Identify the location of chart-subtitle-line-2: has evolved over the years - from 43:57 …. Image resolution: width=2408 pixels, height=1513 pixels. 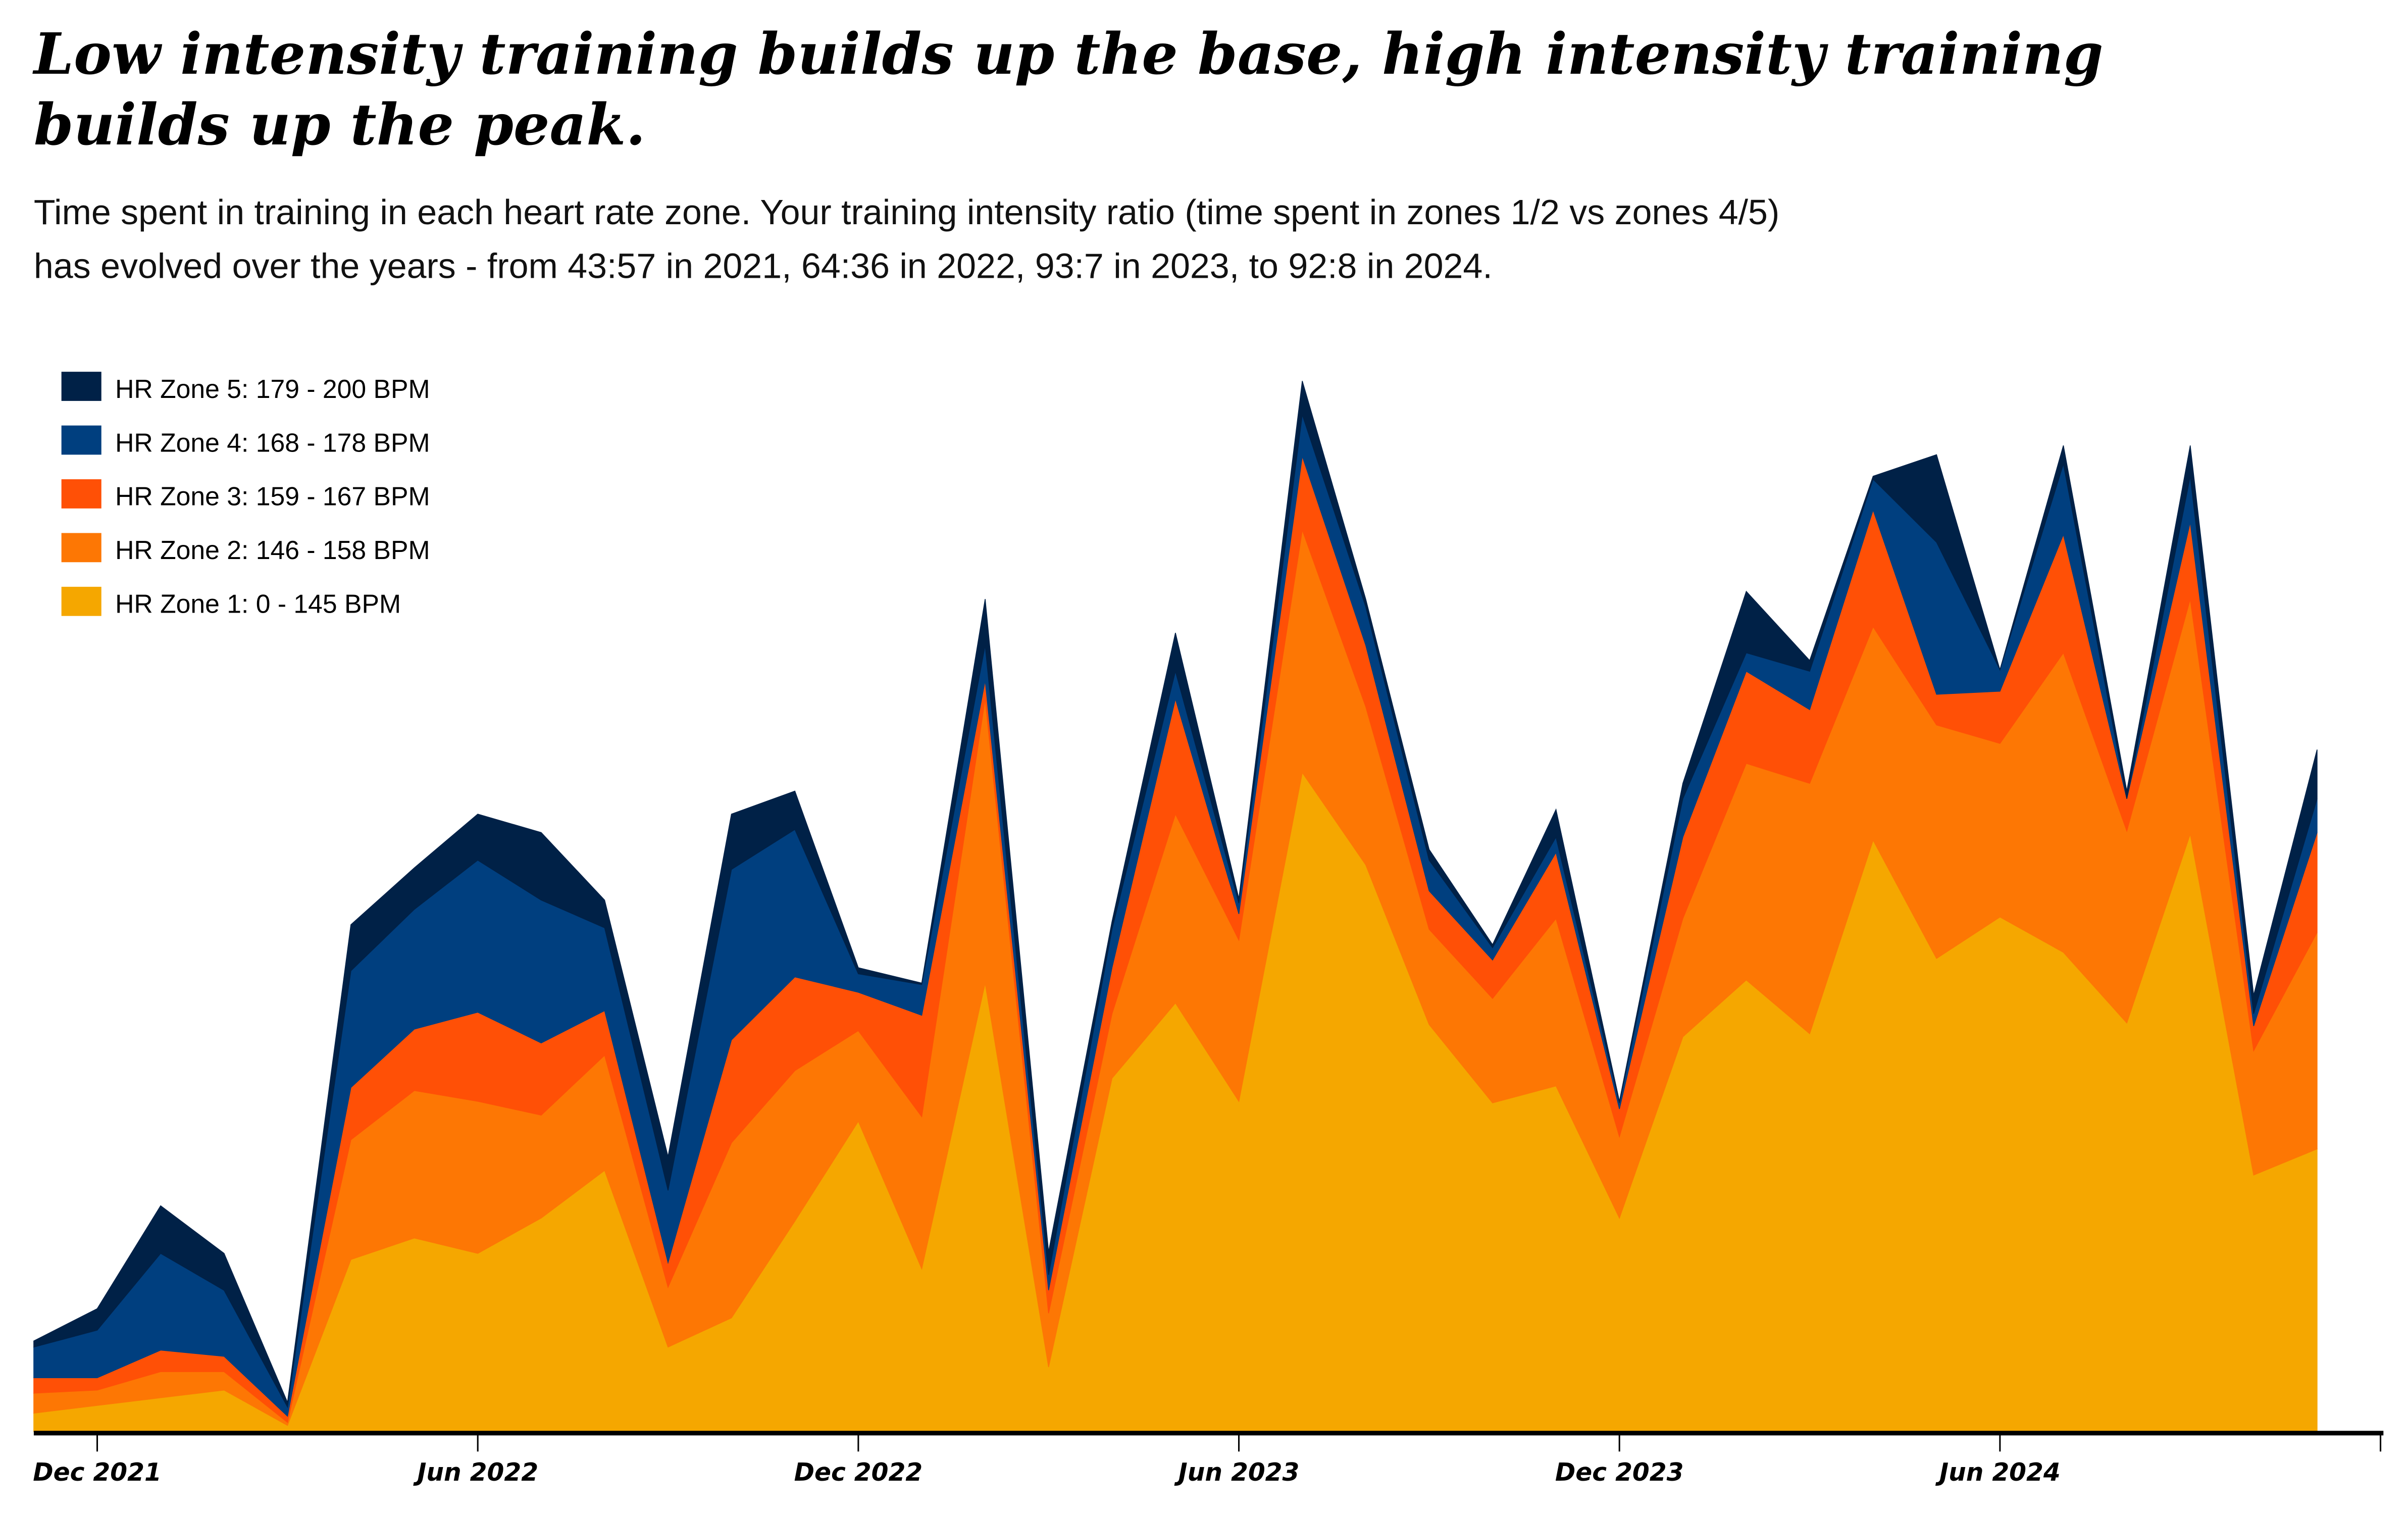
(763, 266).